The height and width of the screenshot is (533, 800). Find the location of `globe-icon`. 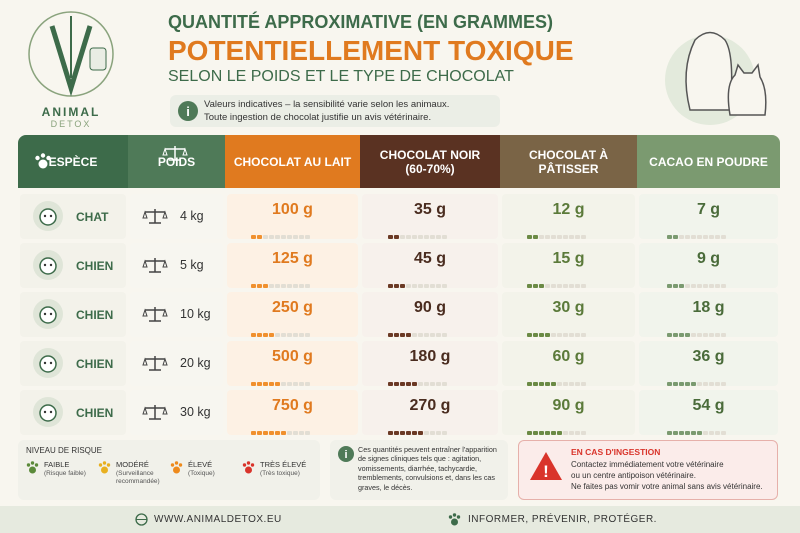

globe-icon is located at coordinates (141, 519).